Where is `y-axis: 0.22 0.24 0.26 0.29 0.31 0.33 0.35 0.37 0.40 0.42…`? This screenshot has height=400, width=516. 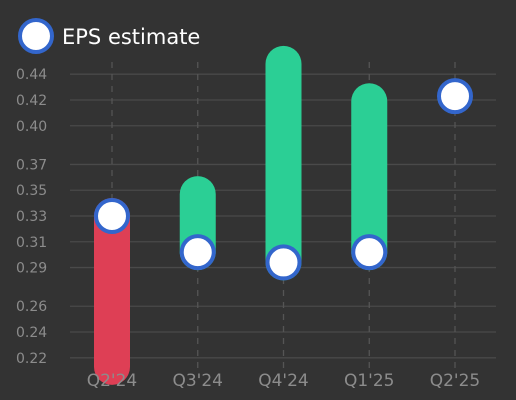 y-axis: 0.22 0.24 0.26 0.29 0.31 0.33 0.35 0.37 0.40 0.42… is located at coordinates (31, 217).